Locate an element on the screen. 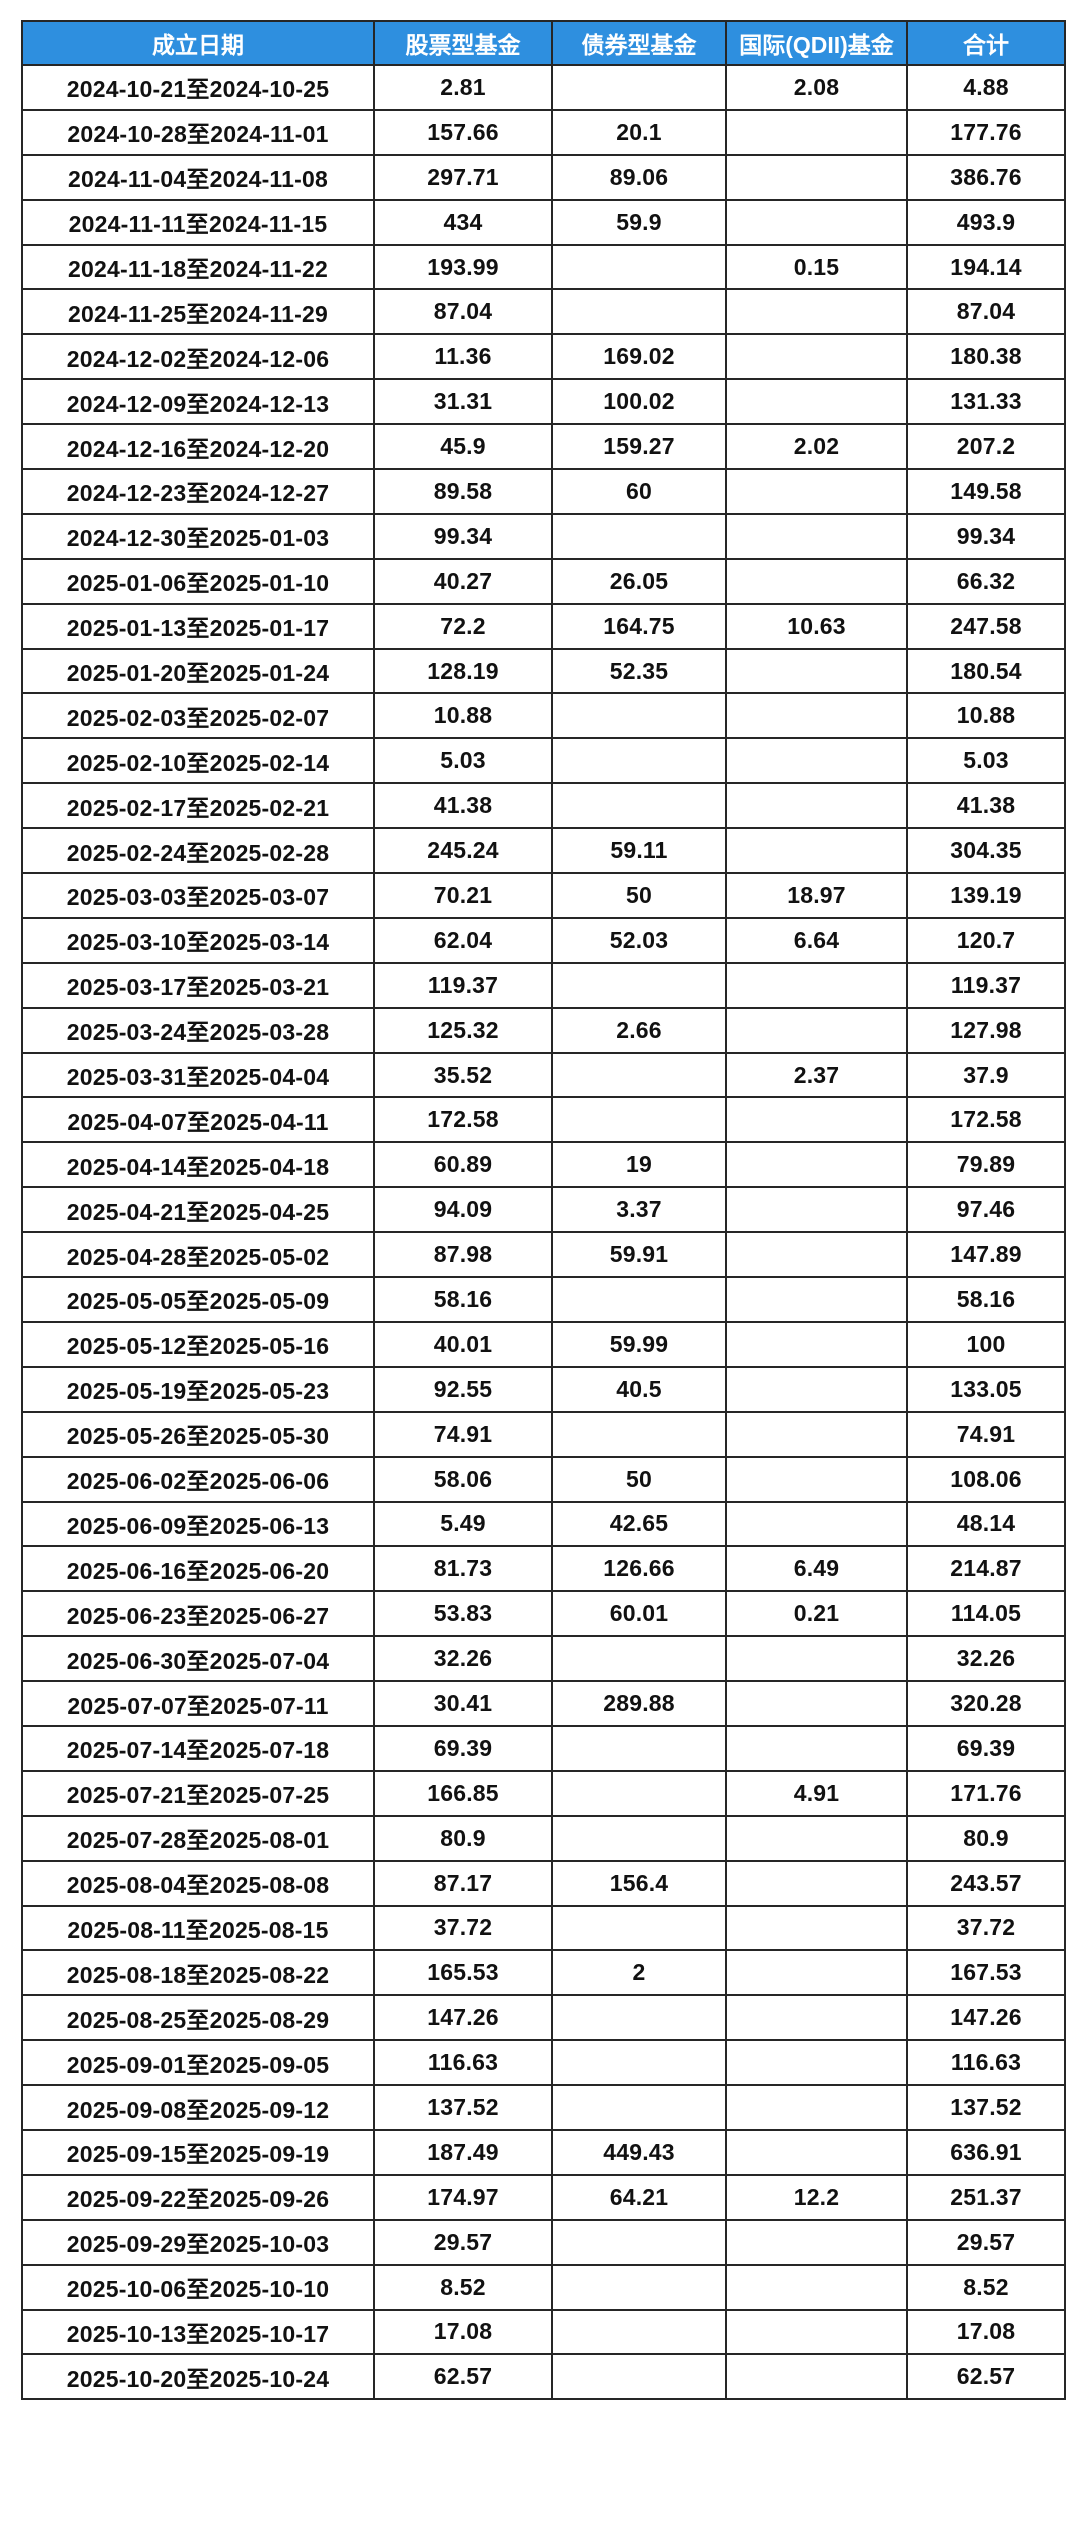  table-row: 2025-05-26至2025-05-30 74.91 74.91 is located at coordinates (543, 1434).